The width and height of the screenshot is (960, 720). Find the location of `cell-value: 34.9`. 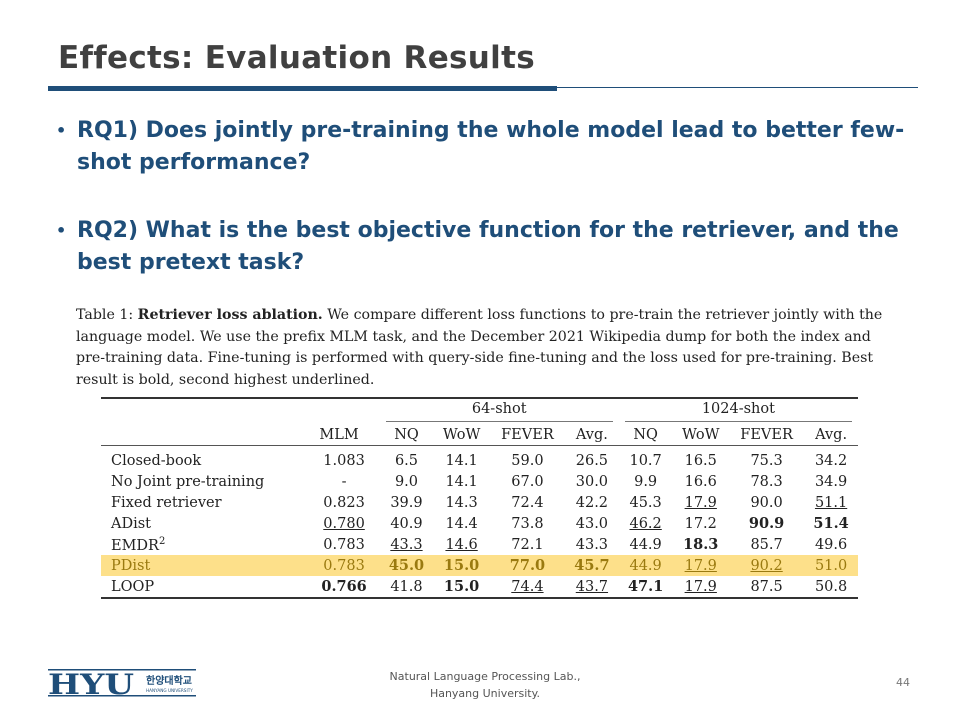

cell-value: 34.9 is located at coordinates (831, 481).